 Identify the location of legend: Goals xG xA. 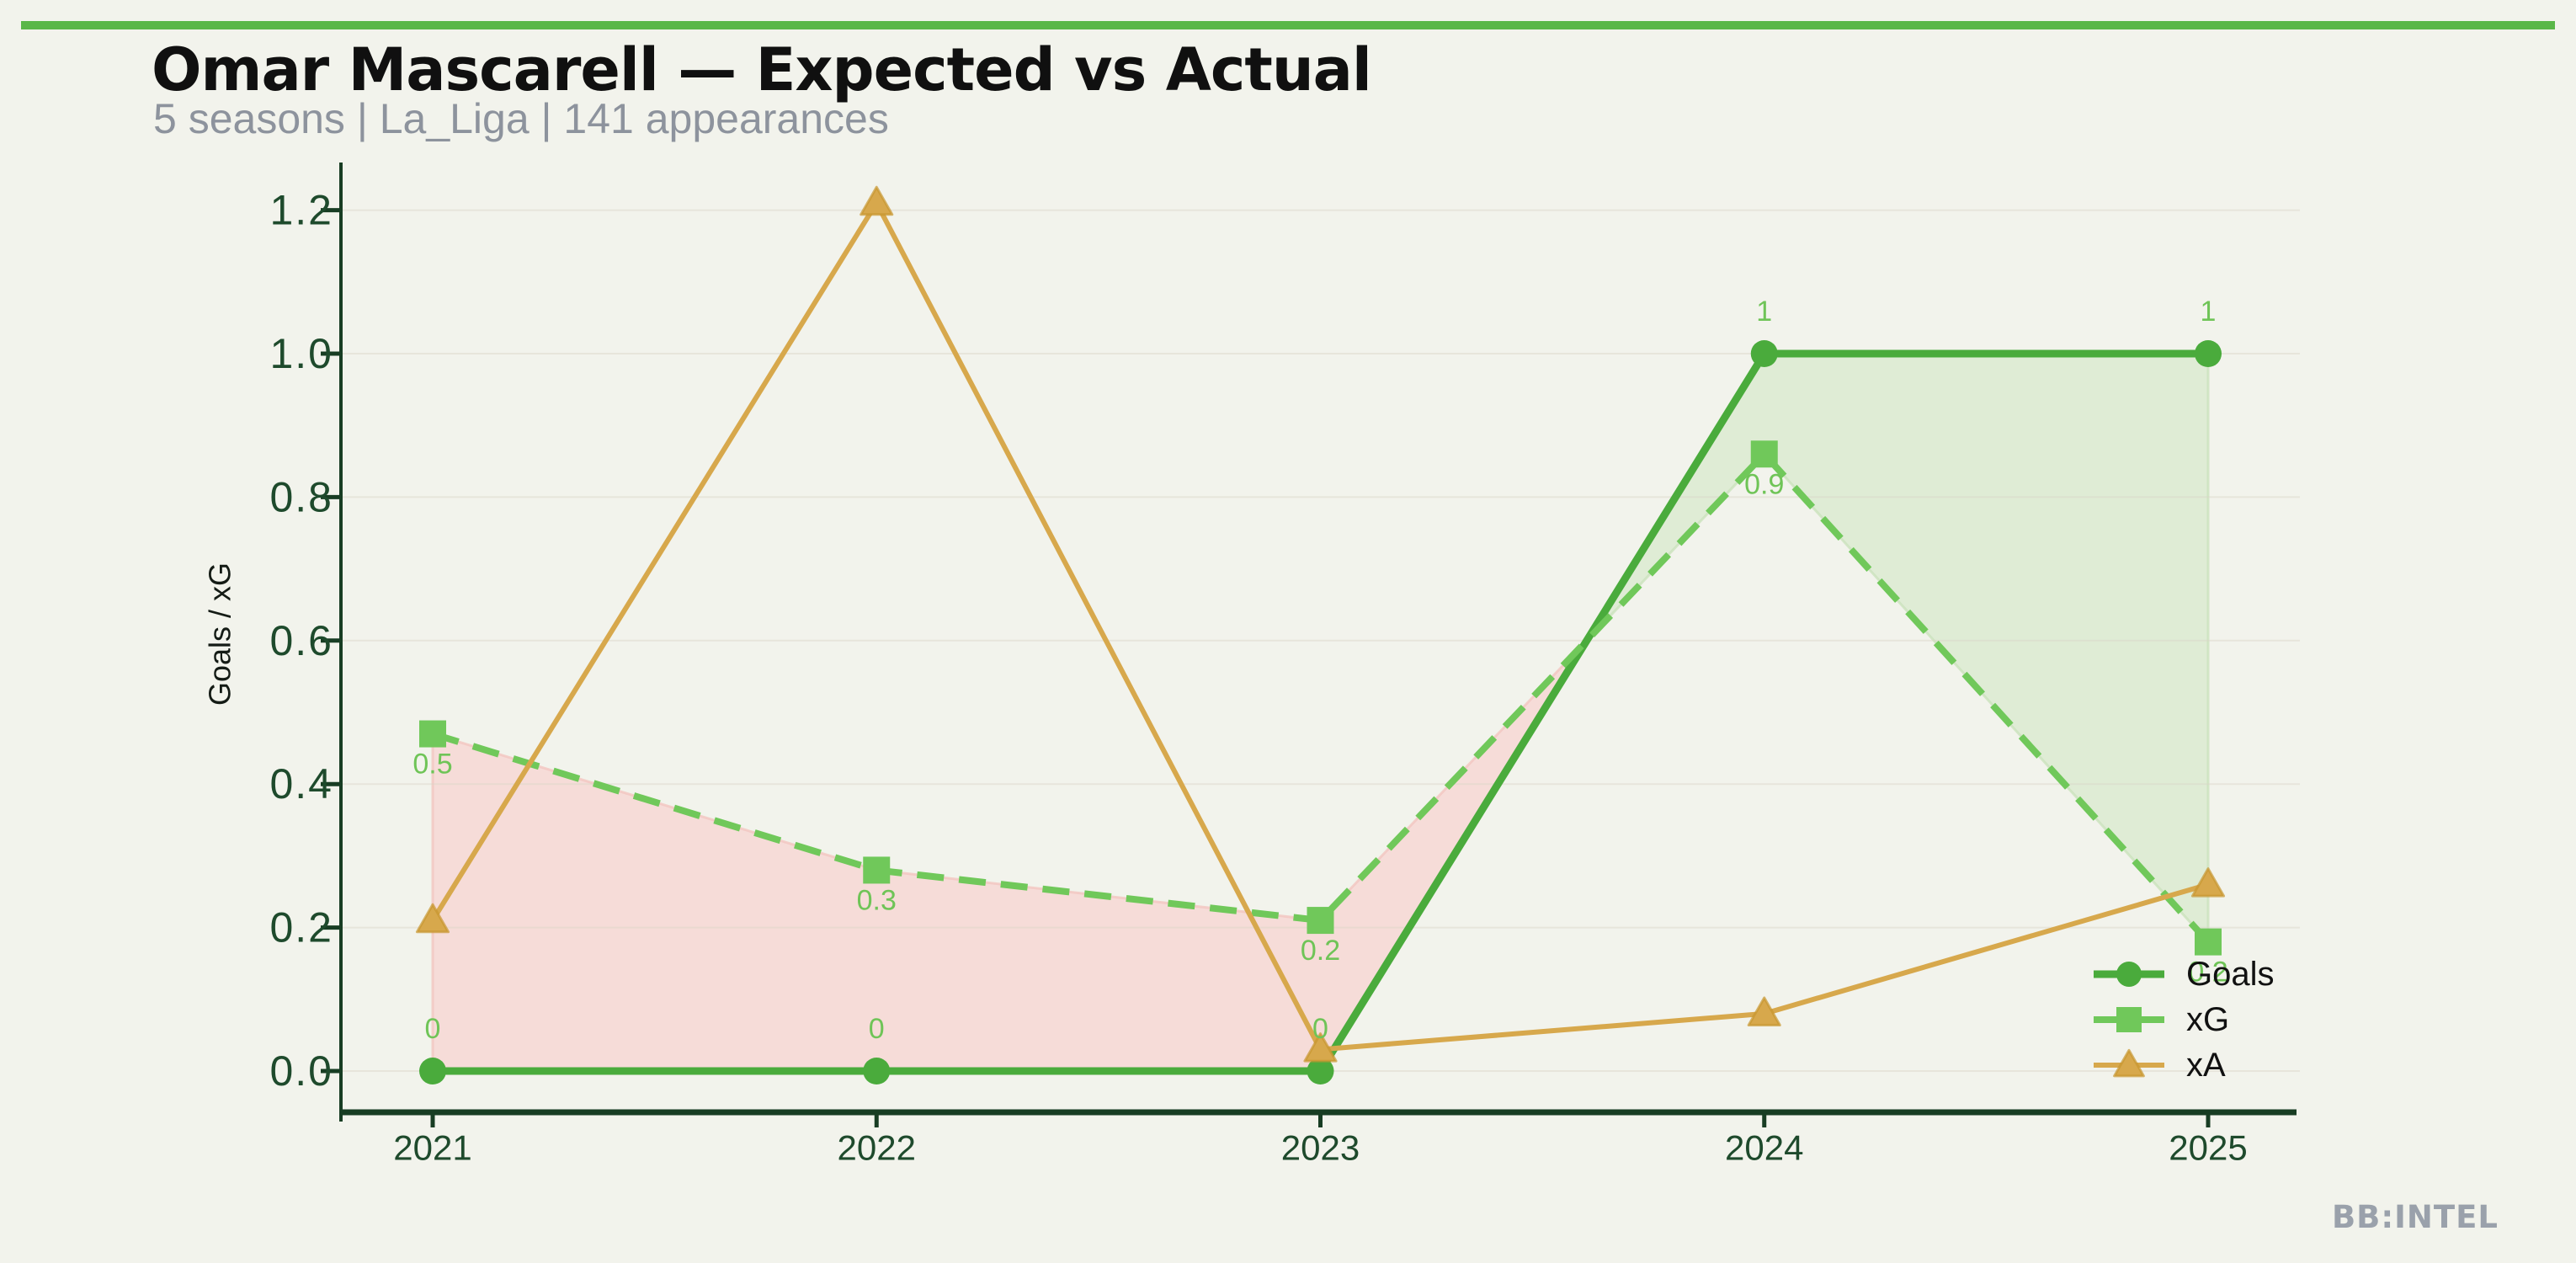
(2185, 1020).